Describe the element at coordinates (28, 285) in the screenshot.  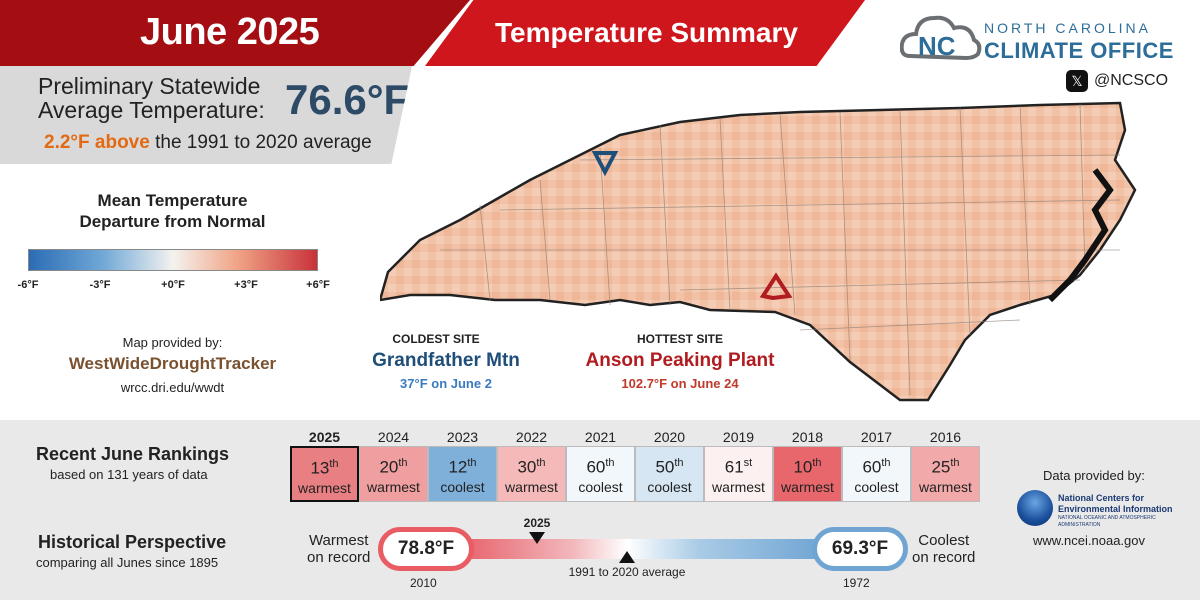
I see `legend-tick: -6°F` at that location.